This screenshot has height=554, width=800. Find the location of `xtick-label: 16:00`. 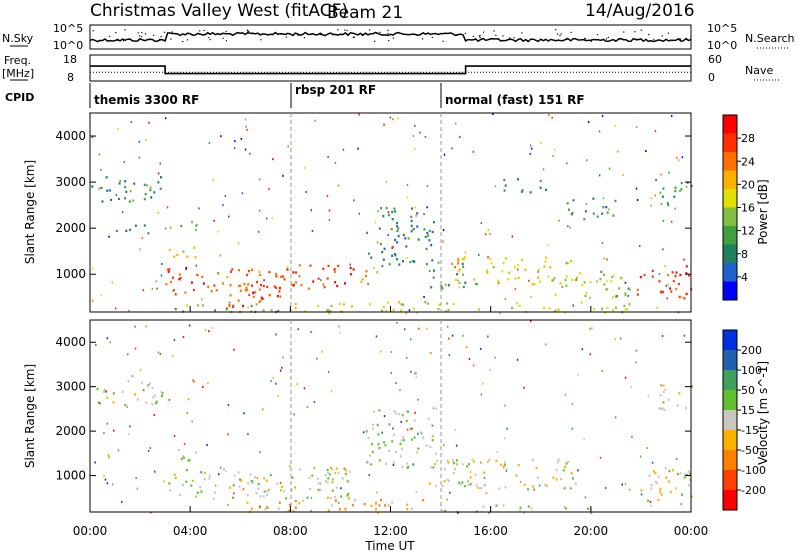

xtick-label: 16:00 is located at coordinates (490, 531).